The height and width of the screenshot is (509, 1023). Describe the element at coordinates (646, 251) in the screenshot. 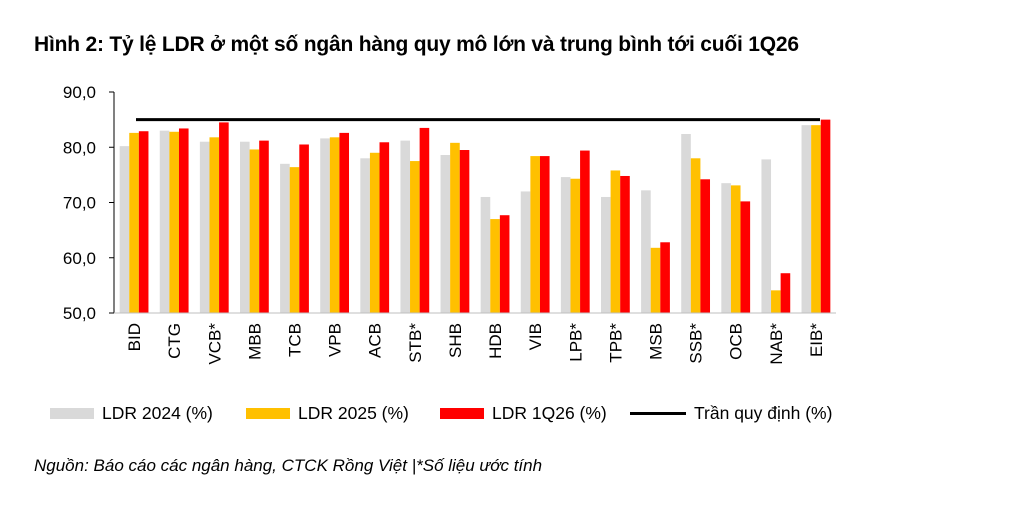

I see `bar-msb-s0` at that location.